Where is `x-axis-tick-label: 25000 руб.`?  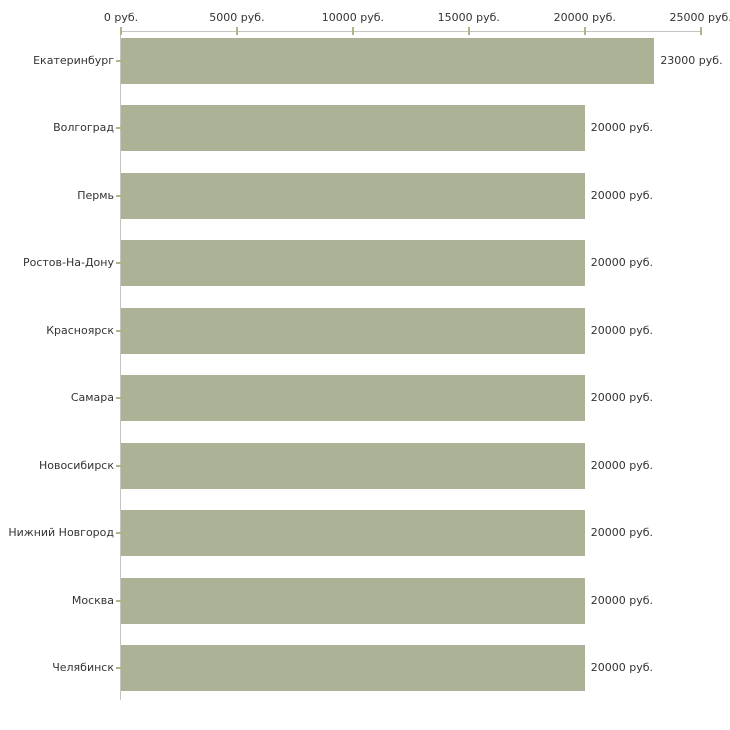
x-axis-tick-label: 25000 руб. is located at coordinates (699, 17).